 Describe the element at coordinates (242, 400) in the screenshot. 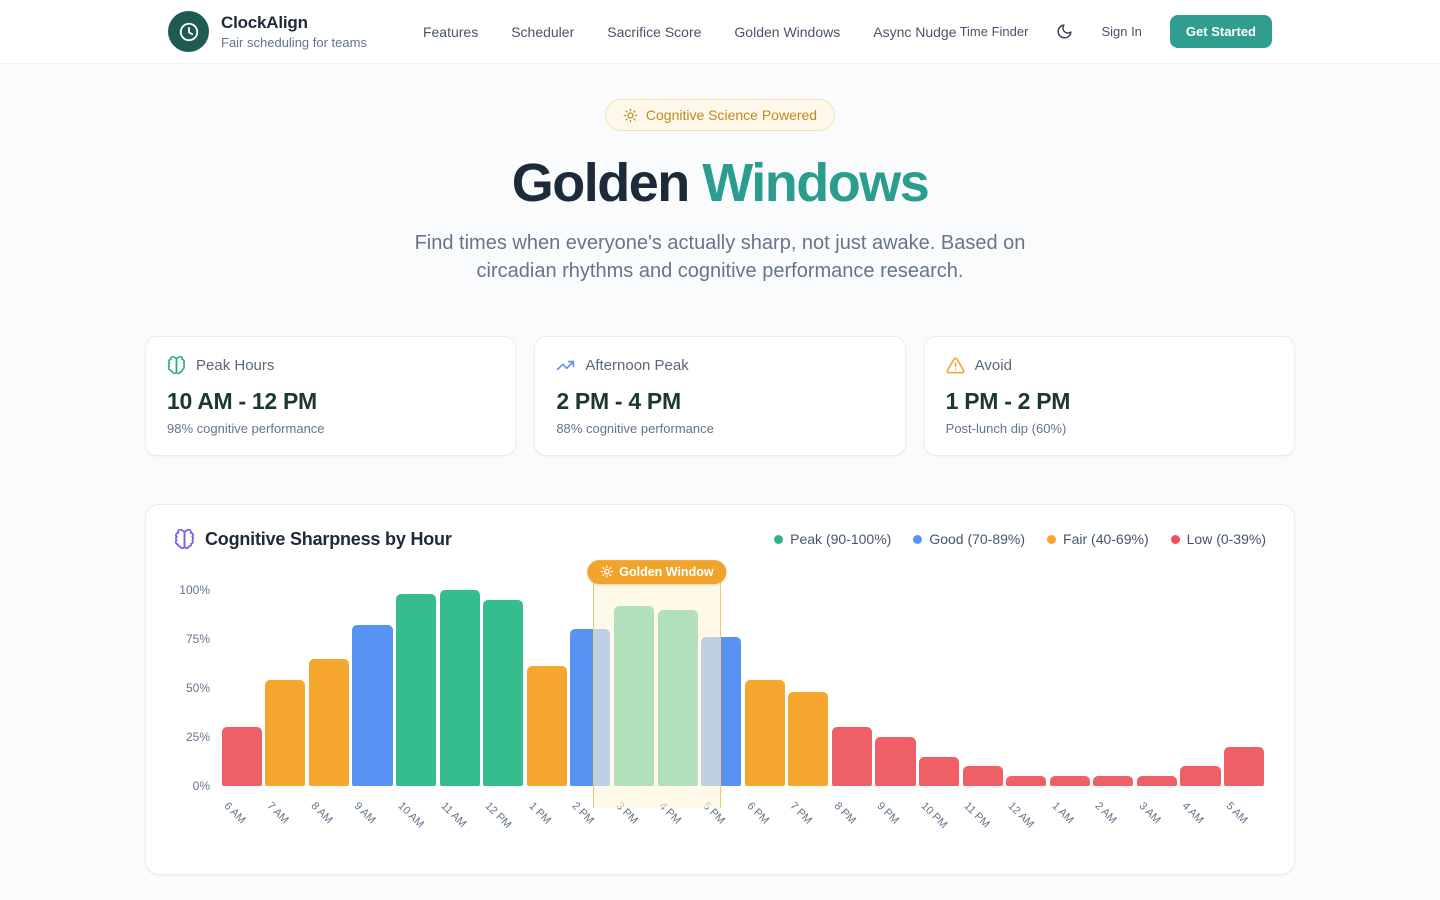

I see `card-value: 10 AM - 12 PM` at that location.